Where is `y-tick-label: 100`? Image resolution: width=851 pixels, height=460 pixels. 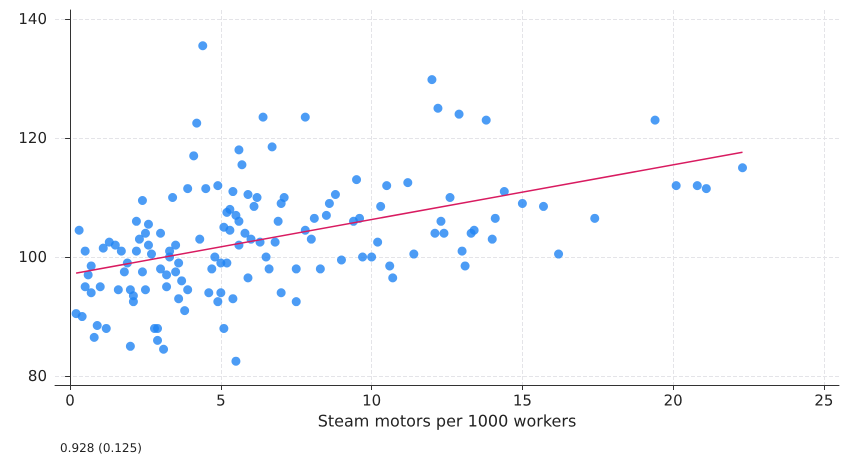
y-tick-label: 100 is located at coordinates (32, 257).